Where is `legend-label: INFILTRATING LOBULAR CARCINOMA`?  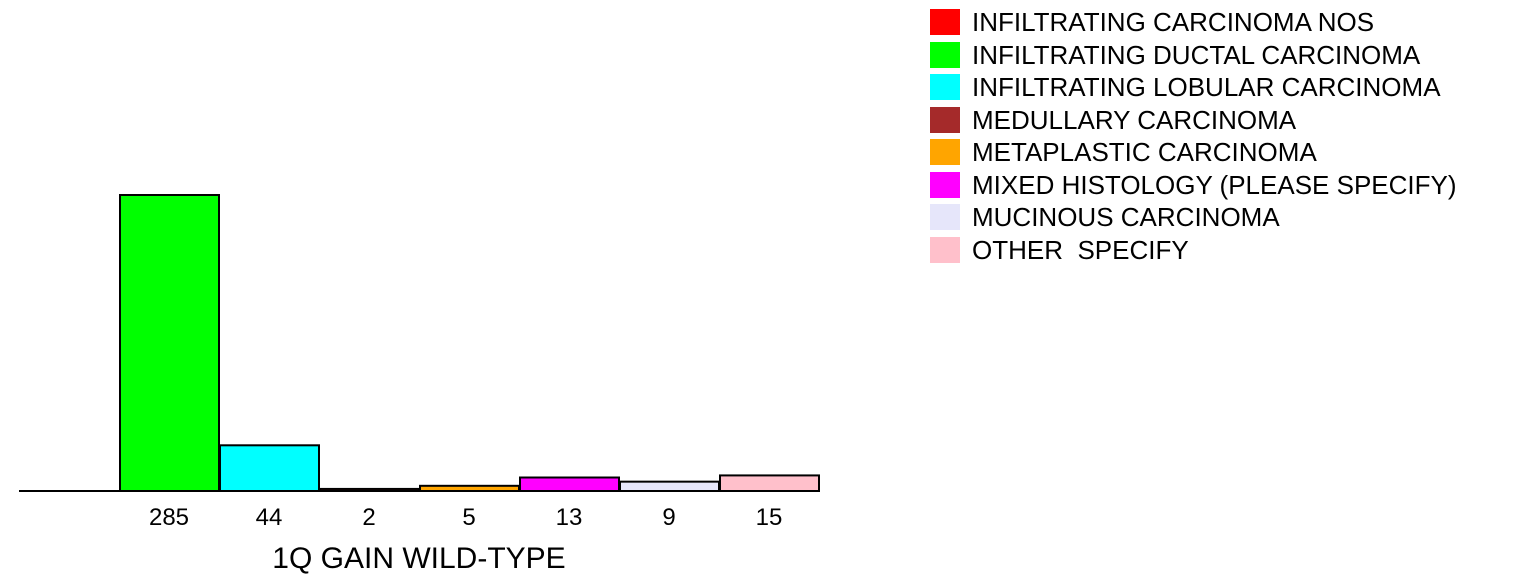
legend-label: INFILTRATING LOBULAR CARCINOMA is located at coordinates (1206, 87).